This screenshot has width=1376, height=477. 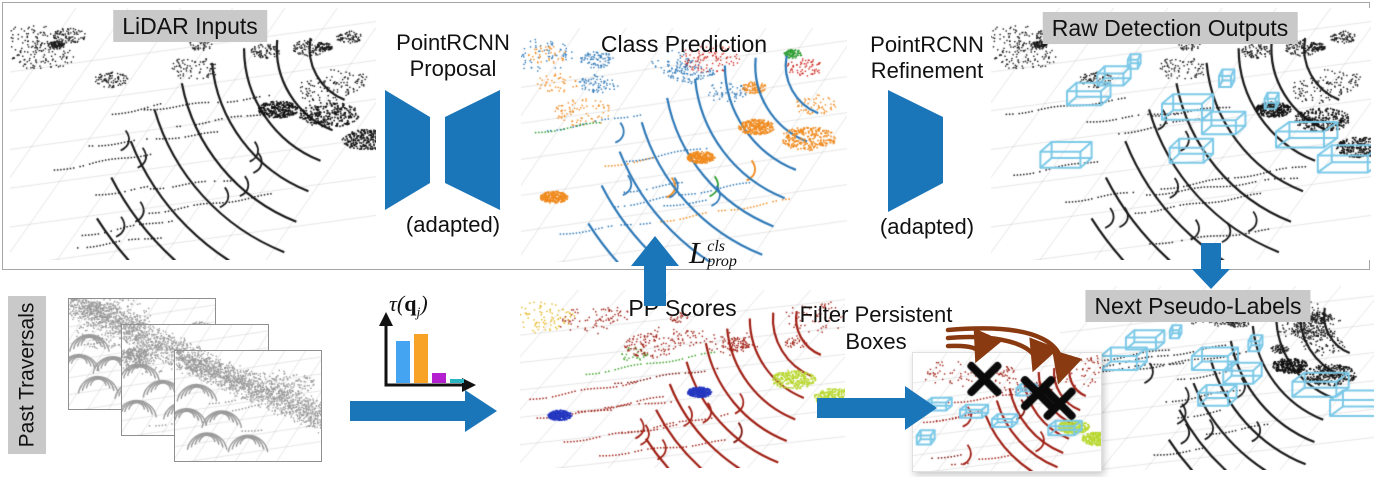 I want to click on proposal-loss-label: L cls prop, so click(x=713, y=252).